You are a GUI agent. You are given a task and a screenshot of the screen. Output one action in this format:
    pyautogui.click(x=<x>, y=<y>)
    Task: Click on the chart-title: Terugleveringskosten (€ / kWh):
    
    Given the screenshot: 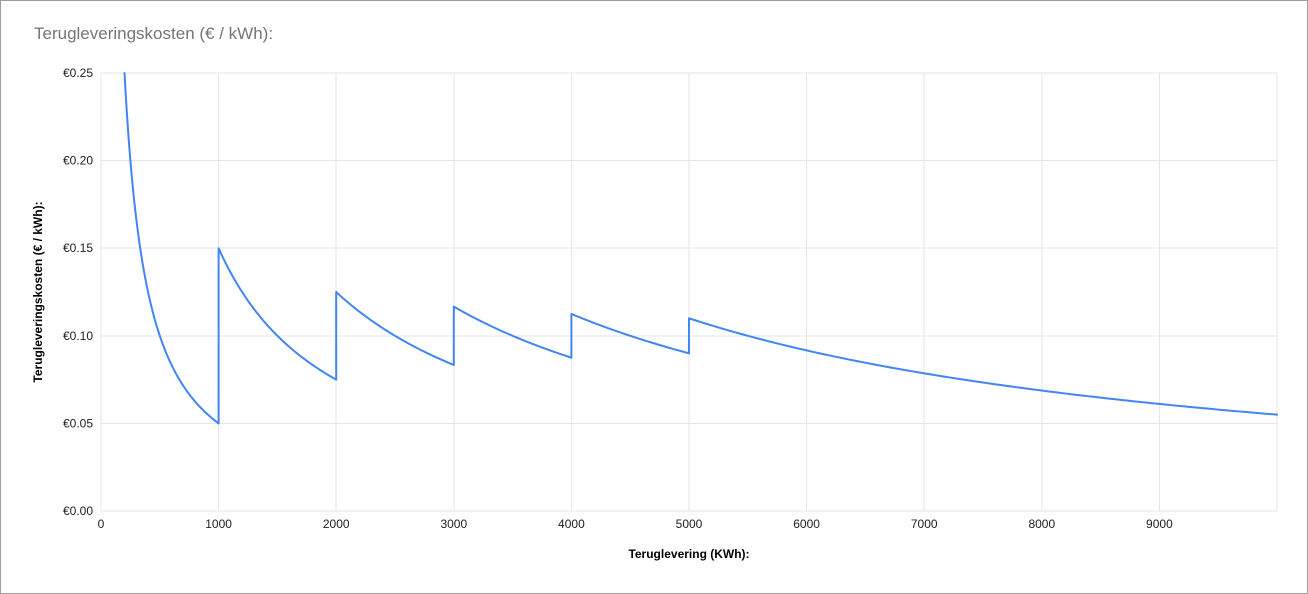 What is the action you would take?
    pyautogui.click(x=154, y=33)
    